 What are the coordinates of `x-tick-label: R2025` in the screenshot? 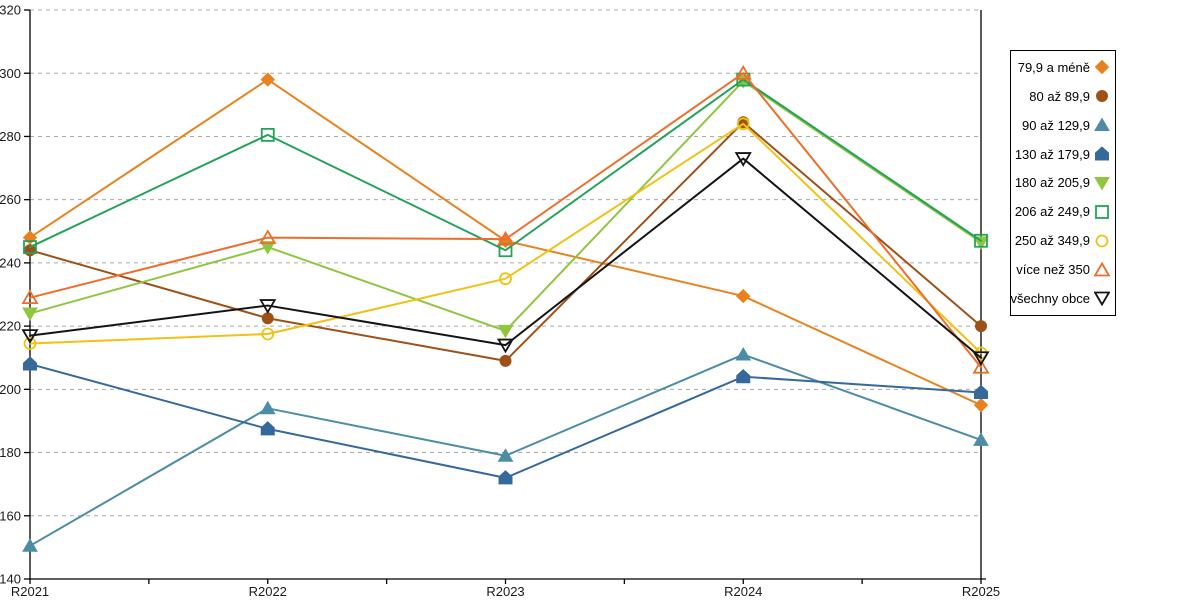 It's located at (981, 591).